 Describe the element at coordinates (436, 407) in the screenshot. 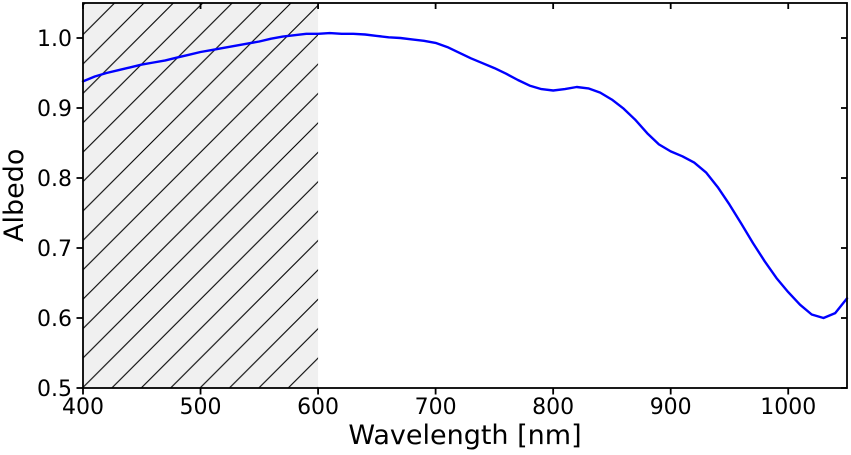

I see `x-tick-label: 700` at that location.